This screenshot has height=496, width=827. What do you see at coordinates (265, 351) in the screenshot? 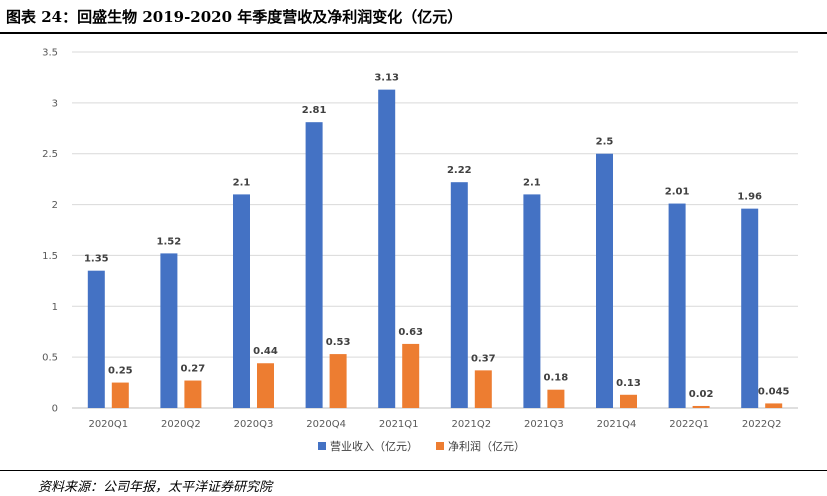
I see `net-profit-data-label: 0.44` at bounding box center [265, 351].